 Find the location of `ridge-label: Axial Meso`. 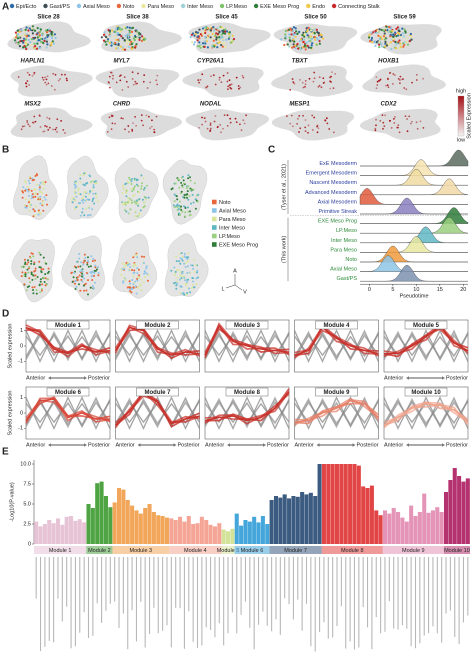

ridge-label: Axial Meso is located at coordinates (343, 270).